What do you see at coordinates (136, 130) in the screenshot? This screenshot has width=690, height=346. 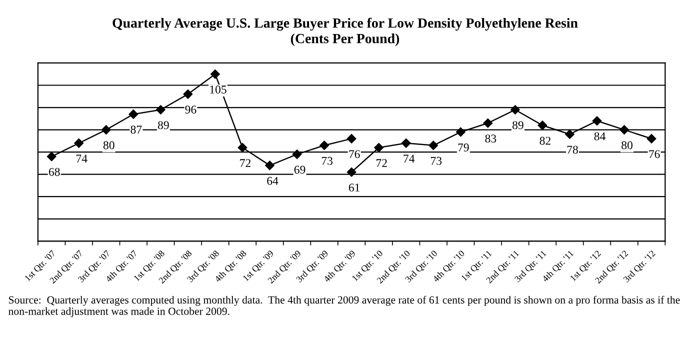 I see `data-label: 87` at bounding box center [136, 130].